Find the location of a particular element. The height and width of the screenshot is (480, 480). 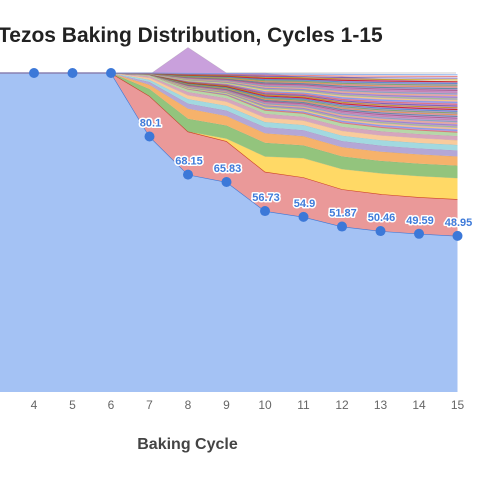

data-label-10: 56.73 is located at coordinates (266, 198).